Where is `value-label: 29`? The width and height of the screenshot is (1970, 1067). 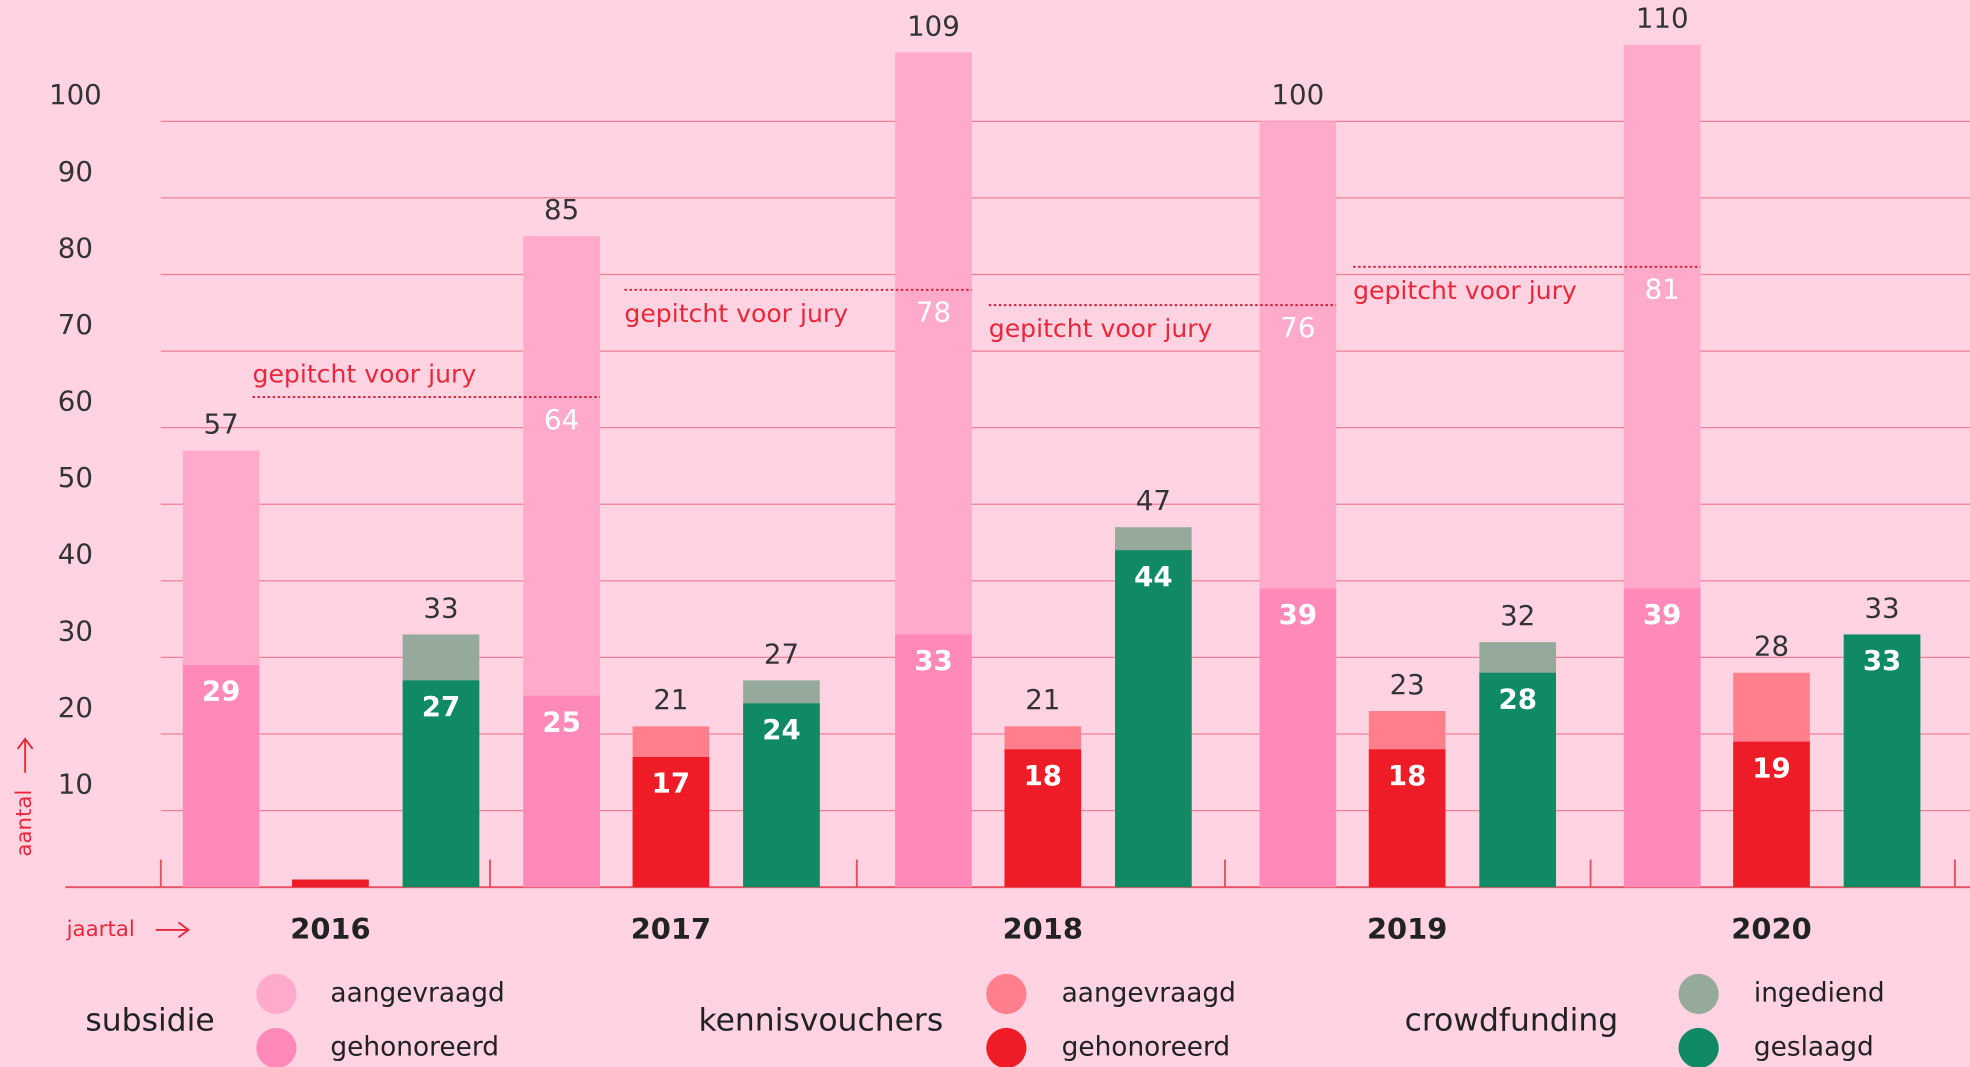 value-label: 29 is located at coordinates (221, 691).